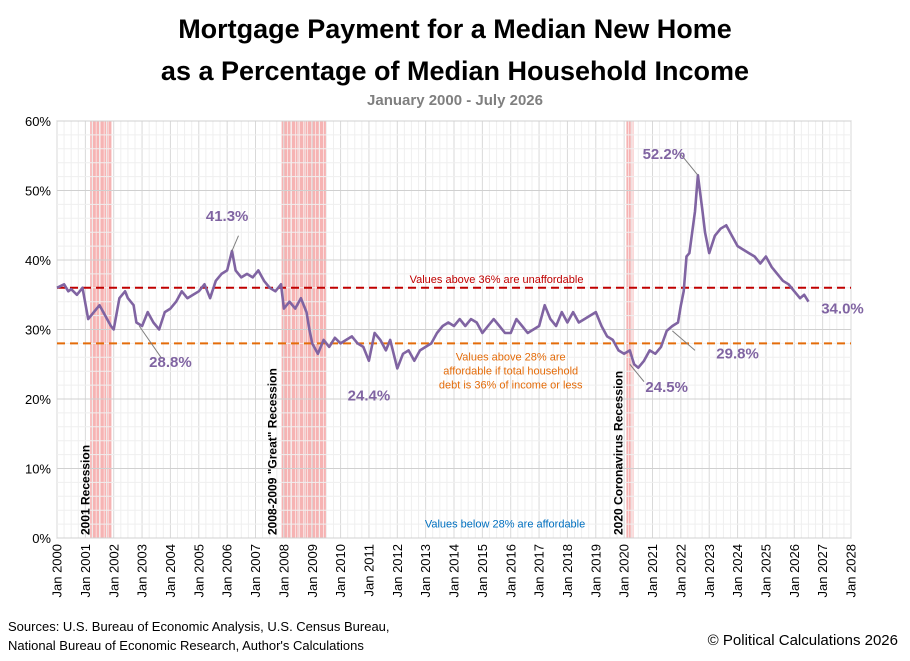 This screenshot has width=910, height=661. I want to click on x-tick-label: Jan 2016, so click(510, 571).